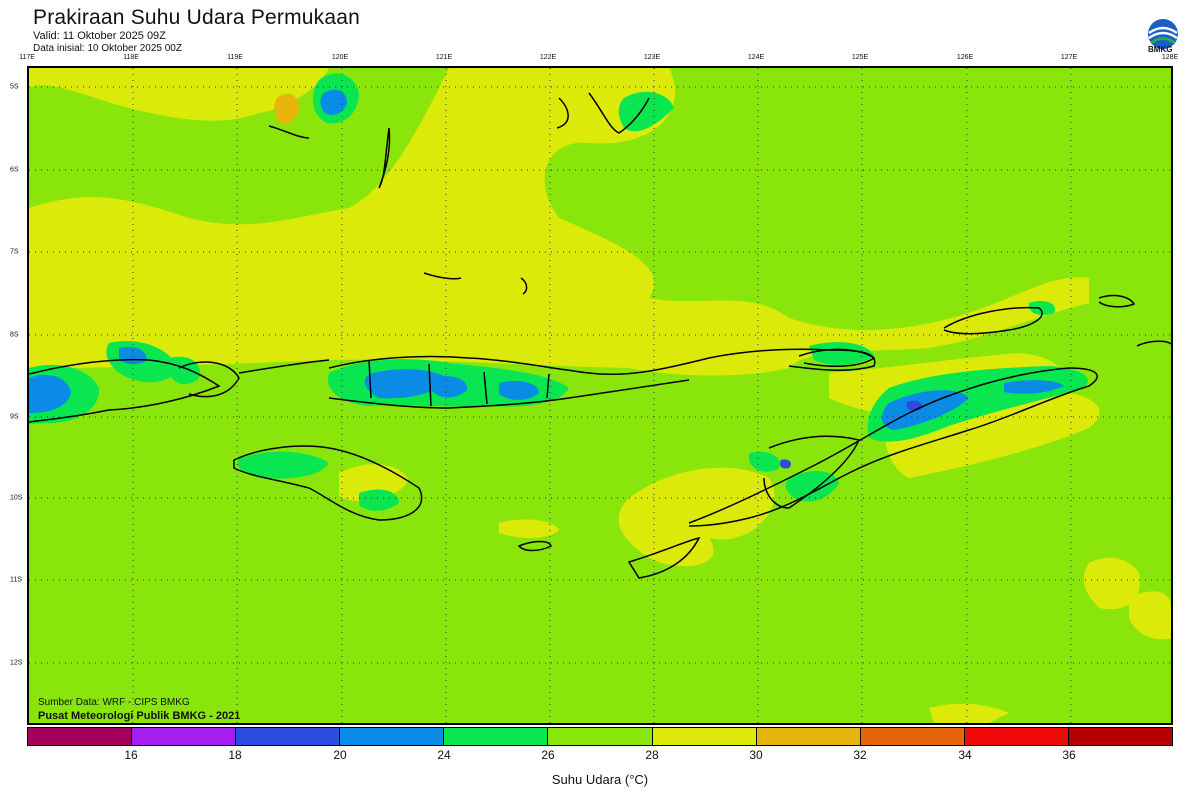 The height and width of the screenshot is (800, 1200). What do you see at coordinates (16, 663) in the screenshot?
I see `lat-label: 12S` at bounding box center [16, 663].